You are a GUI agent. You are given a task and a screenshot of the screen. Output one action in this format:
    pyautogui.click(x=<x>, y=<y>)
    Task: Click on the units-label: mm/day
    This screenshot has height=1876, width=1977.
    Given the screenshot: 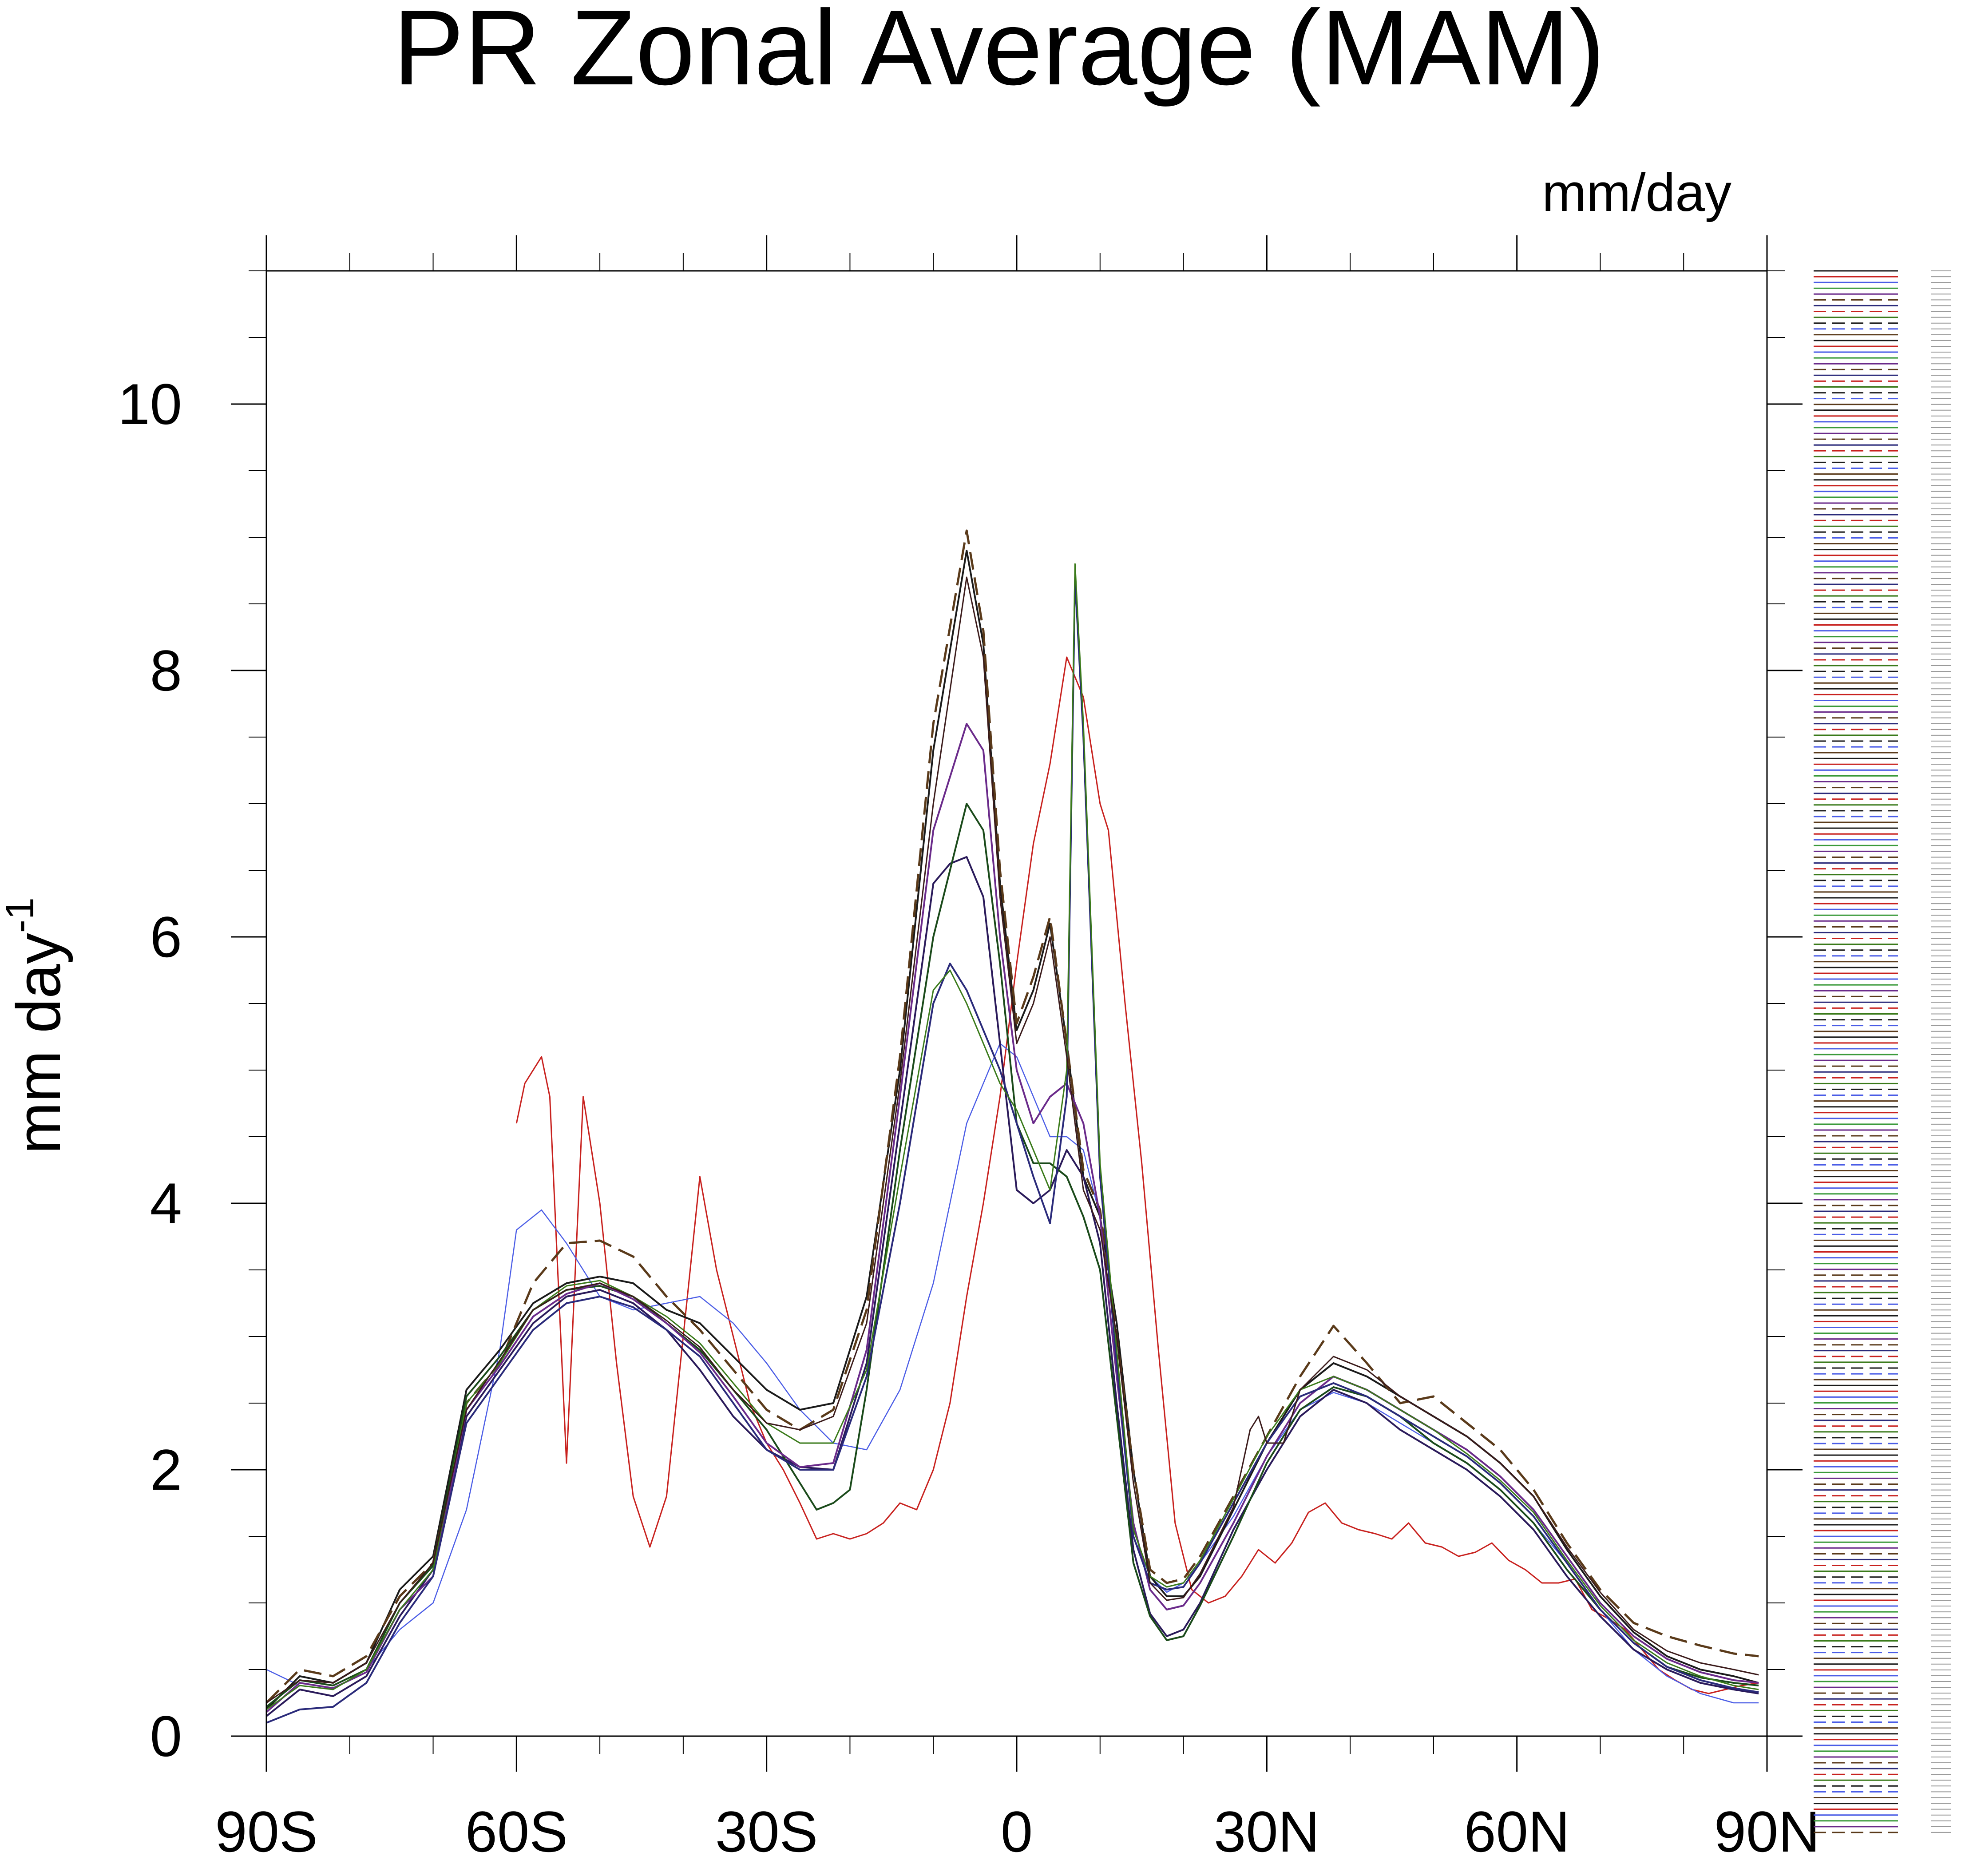 What is the action you would take?
    pyautogui.click(x=1636, y=192)
    